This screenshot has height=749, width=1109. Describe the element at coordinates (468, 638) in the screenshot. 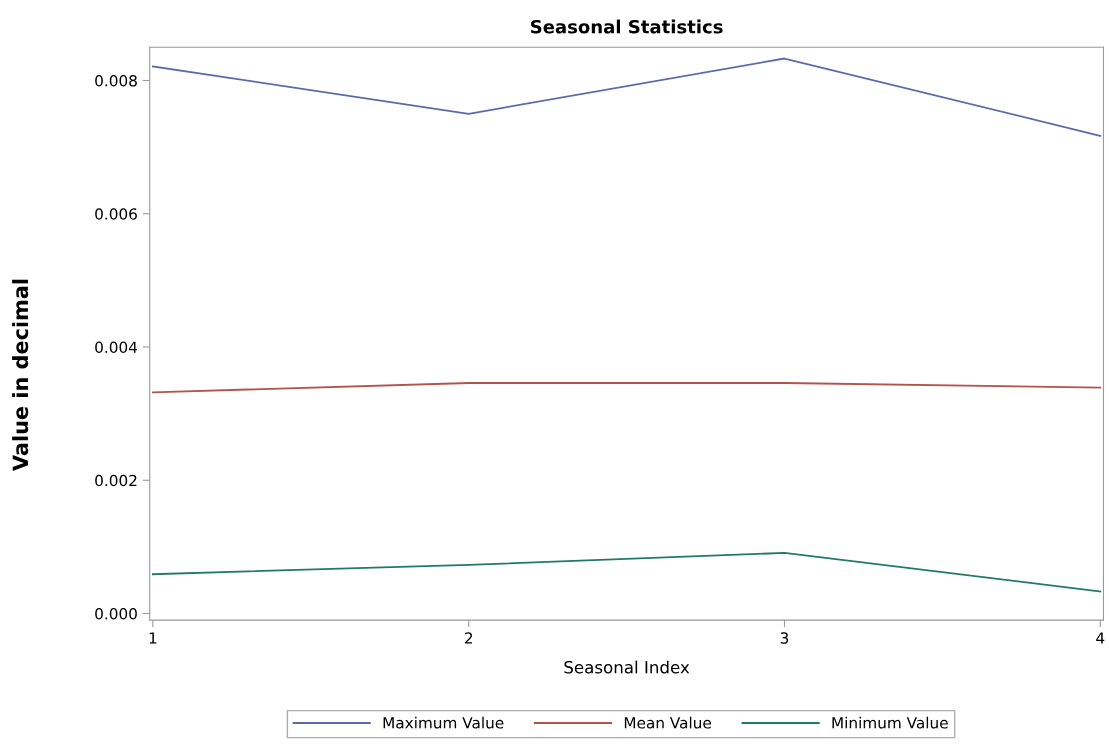

I see `x-tick-label: 2` at that location.